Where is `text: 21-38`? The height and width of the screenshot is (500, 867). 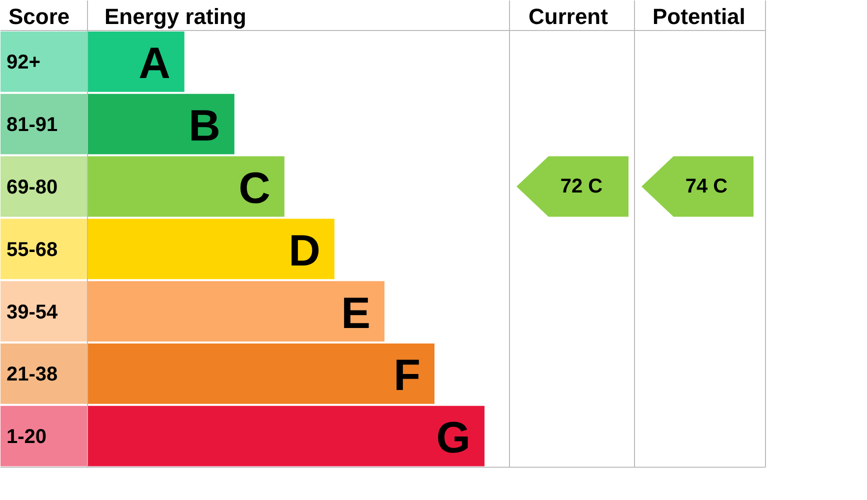 text: 21-38 is located at coordinates (32, 375).